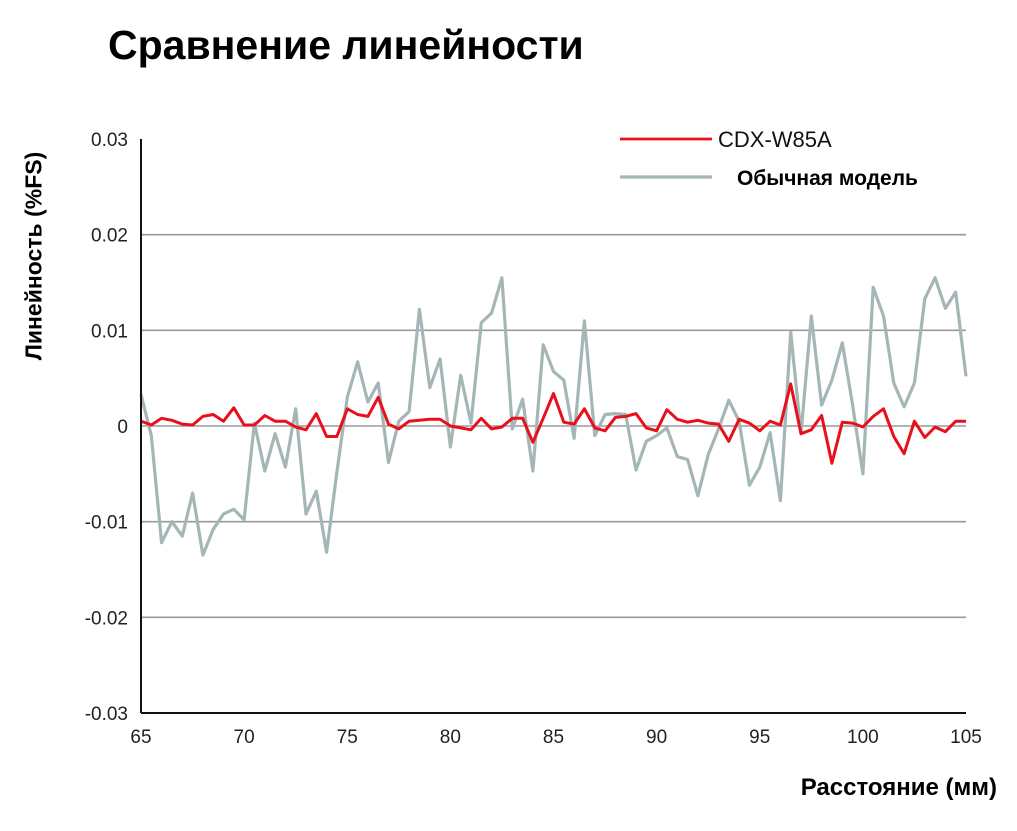 Image resolution: width=1017 pixels, height=831 pixels. What do you see at coordinates (106, 427) in the screenshot?
I see `y-tick-labels: 0.03 0.02 0.01 0 -0.01 -0.02 -0.03` at bounding box center [106, 427].